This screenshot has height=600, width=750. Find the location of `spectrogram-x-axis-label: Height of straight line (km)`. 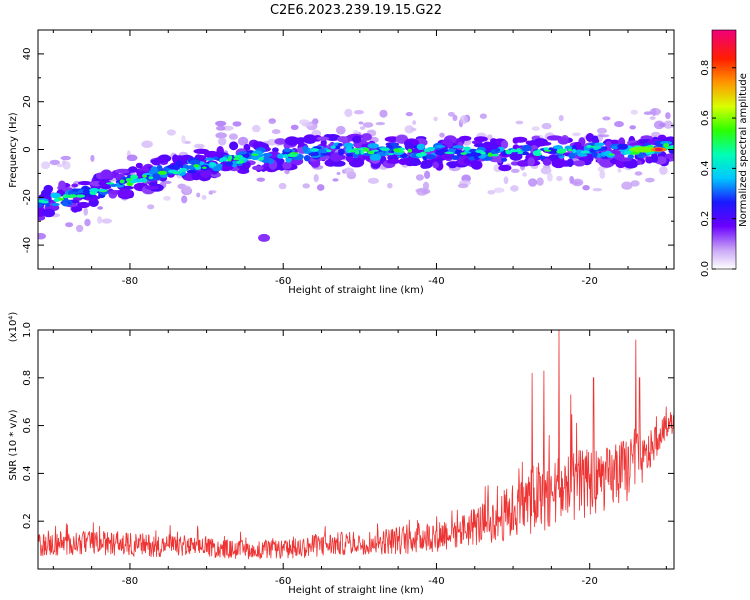

spectrogram-x-axis-label: Height of straight line (km) is located at coordinates (356, 290).